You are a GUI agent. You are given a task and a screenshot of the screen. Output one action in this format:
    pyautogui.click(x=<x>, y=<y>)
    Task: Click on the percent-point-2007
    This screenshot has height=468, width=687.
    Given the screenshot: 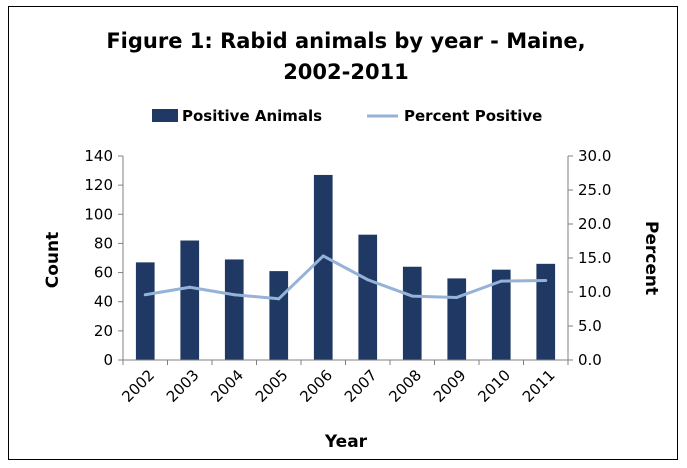 What is the action you would take?
    pyautogui.click(x=368, y=280)
    